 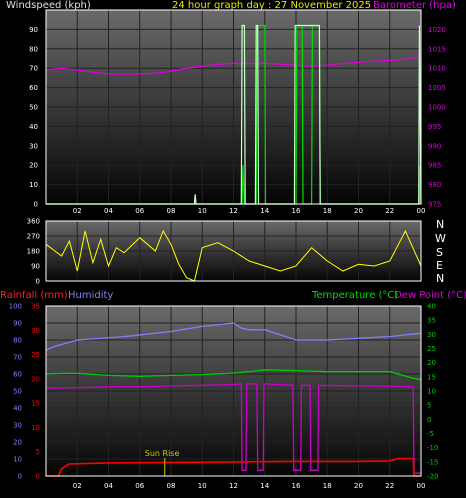 What do you see at coordinates (434, 146) in the screenshot?
I see `axis-tick-label: 990` at bounding box center [434, 146].